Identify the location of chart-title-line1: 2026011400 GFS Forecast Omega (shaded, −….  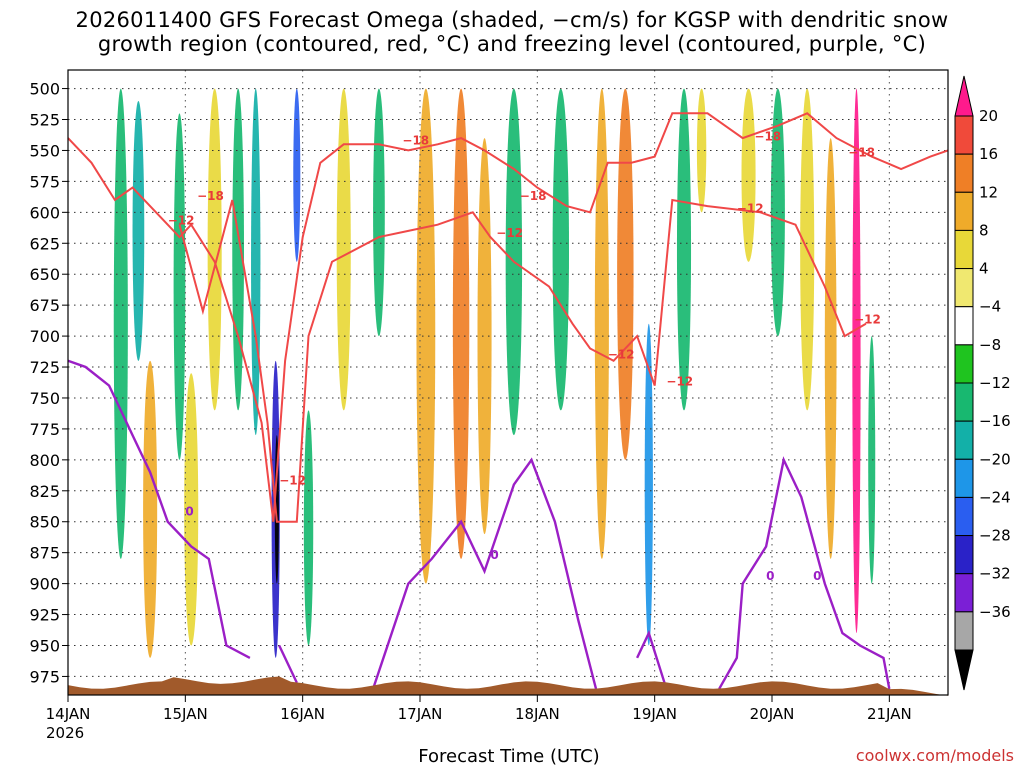
(512, 20).